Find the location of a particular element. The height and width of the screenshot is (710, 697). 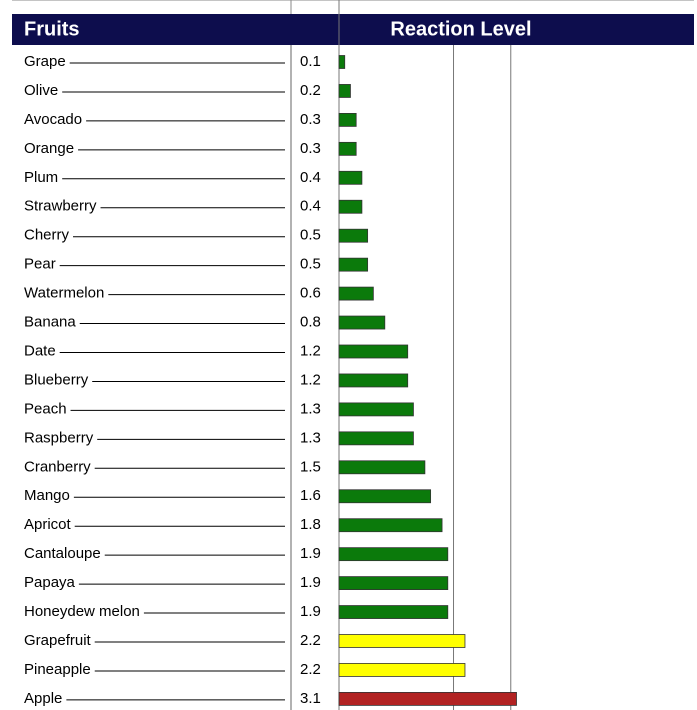

fruit-name: Grape is located at coordinates (45, 61).